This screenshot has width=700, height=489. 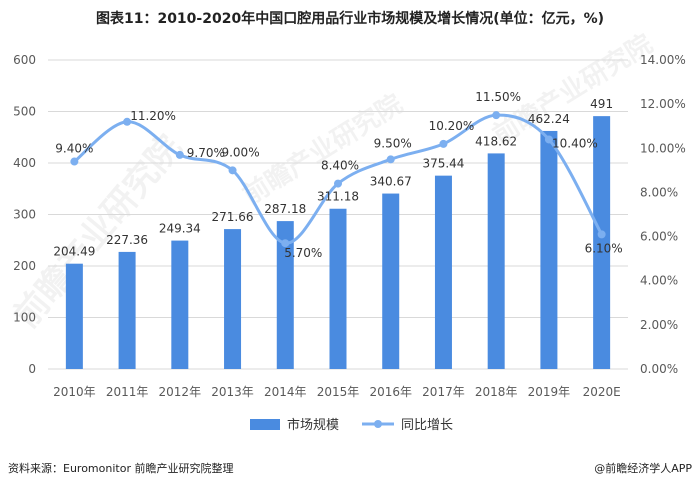 What do you see at coordinates (659, 281) in the screenshot?
I see `right-y-tick-label: 4.00%` at bounding box center [659, 281].